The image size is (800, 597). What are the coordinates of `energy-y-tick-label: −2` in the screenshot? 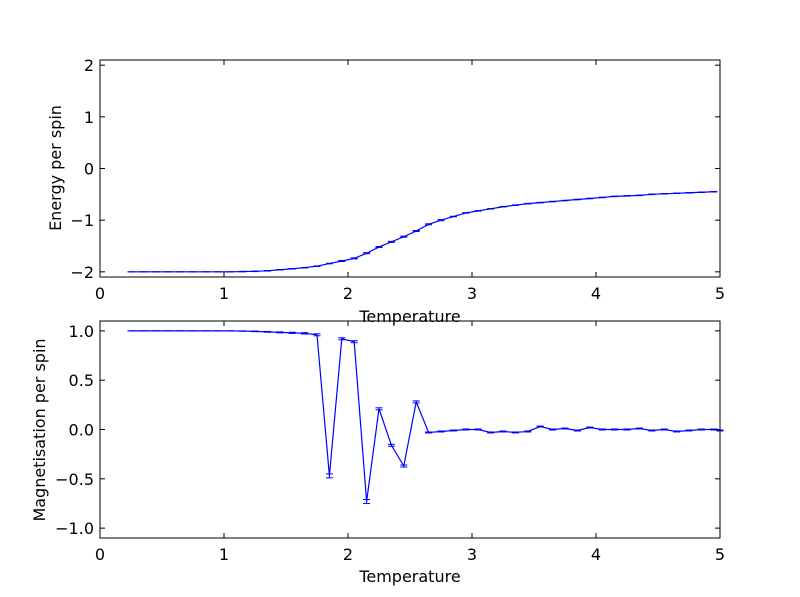 It's located at (82, 272).